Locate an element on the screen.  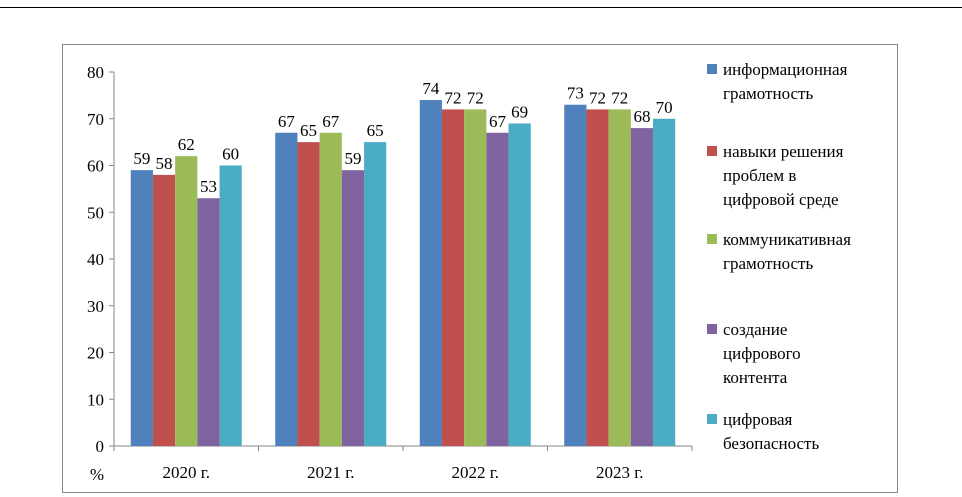
x-tick-label: 2021 г. is located at coordinates (331, 472).